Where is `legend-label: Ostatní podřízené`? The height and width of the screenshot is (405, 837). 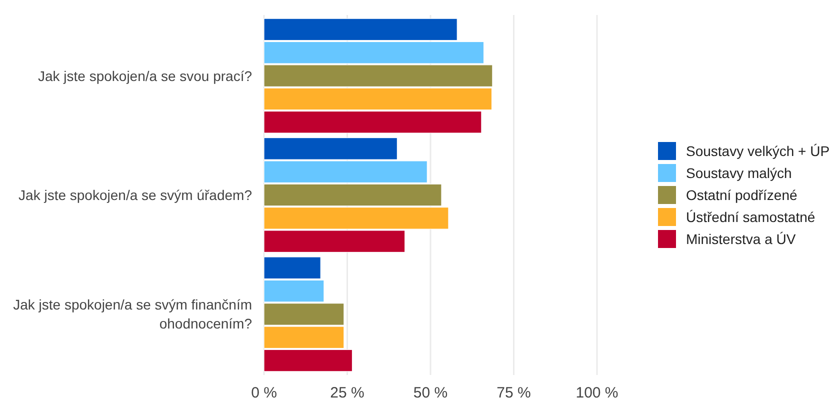 legend-label: Ostatní podřízené is located at coordinates (742, 195).